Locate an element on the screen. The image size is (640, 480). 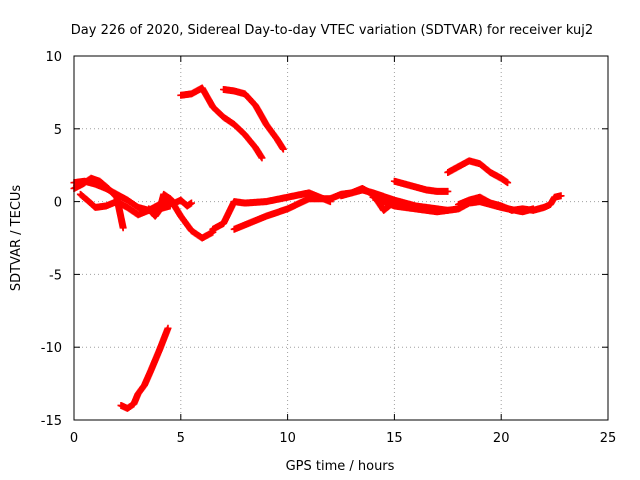
x-tick-label: 10 is located at coordinates (287, 438).